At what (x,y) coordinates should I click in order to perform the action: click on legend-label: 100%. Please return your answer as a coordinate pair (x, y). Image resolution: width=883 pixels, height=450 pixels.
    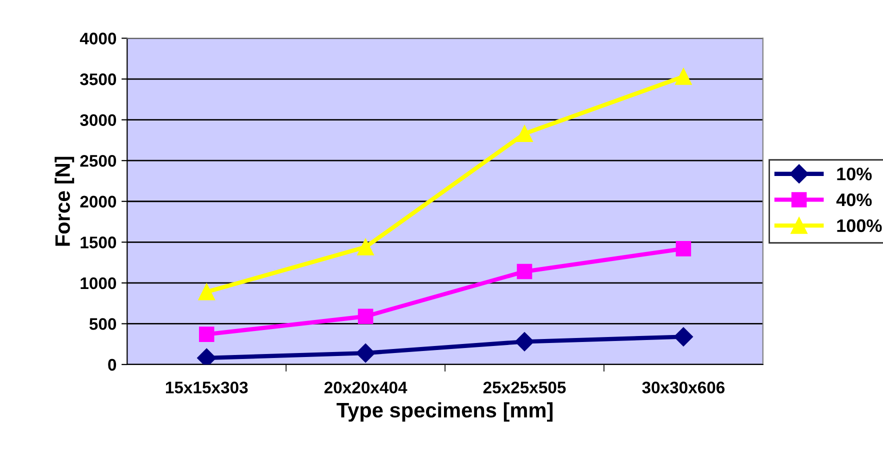
    Looking at the image, I should click on (859, 225).